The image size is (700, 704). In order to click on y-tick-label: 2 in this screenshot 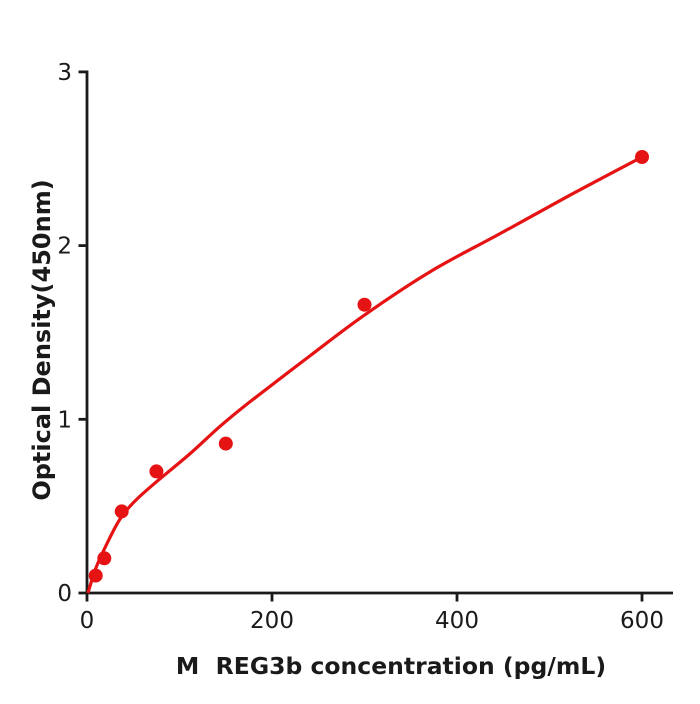, I will do `click(64, 247)`.